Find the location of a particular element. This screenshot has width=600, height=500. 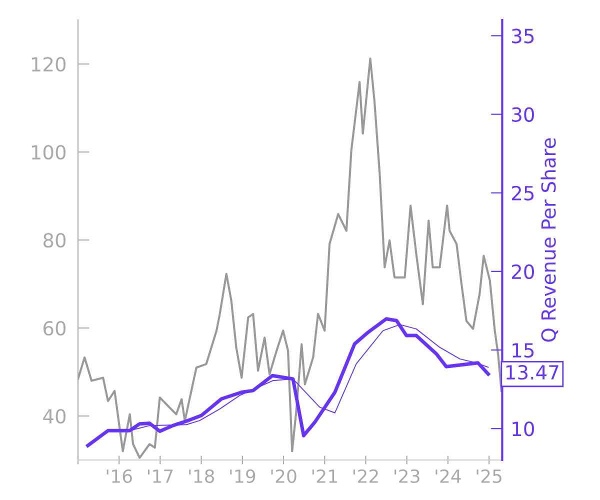

x-tick-label: '19 is located at coordinates (243, 476).